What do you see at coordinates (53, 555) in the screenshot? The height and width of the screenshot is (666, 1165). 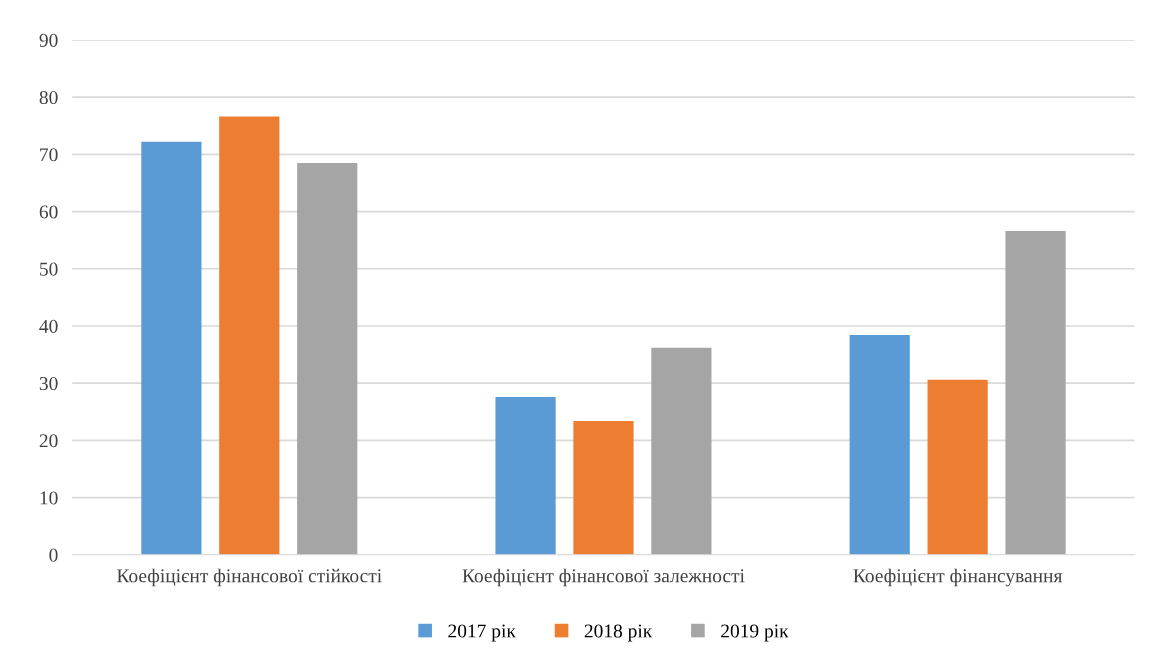 I see `y-tick-label: 0` at bounding box center [53, 555].